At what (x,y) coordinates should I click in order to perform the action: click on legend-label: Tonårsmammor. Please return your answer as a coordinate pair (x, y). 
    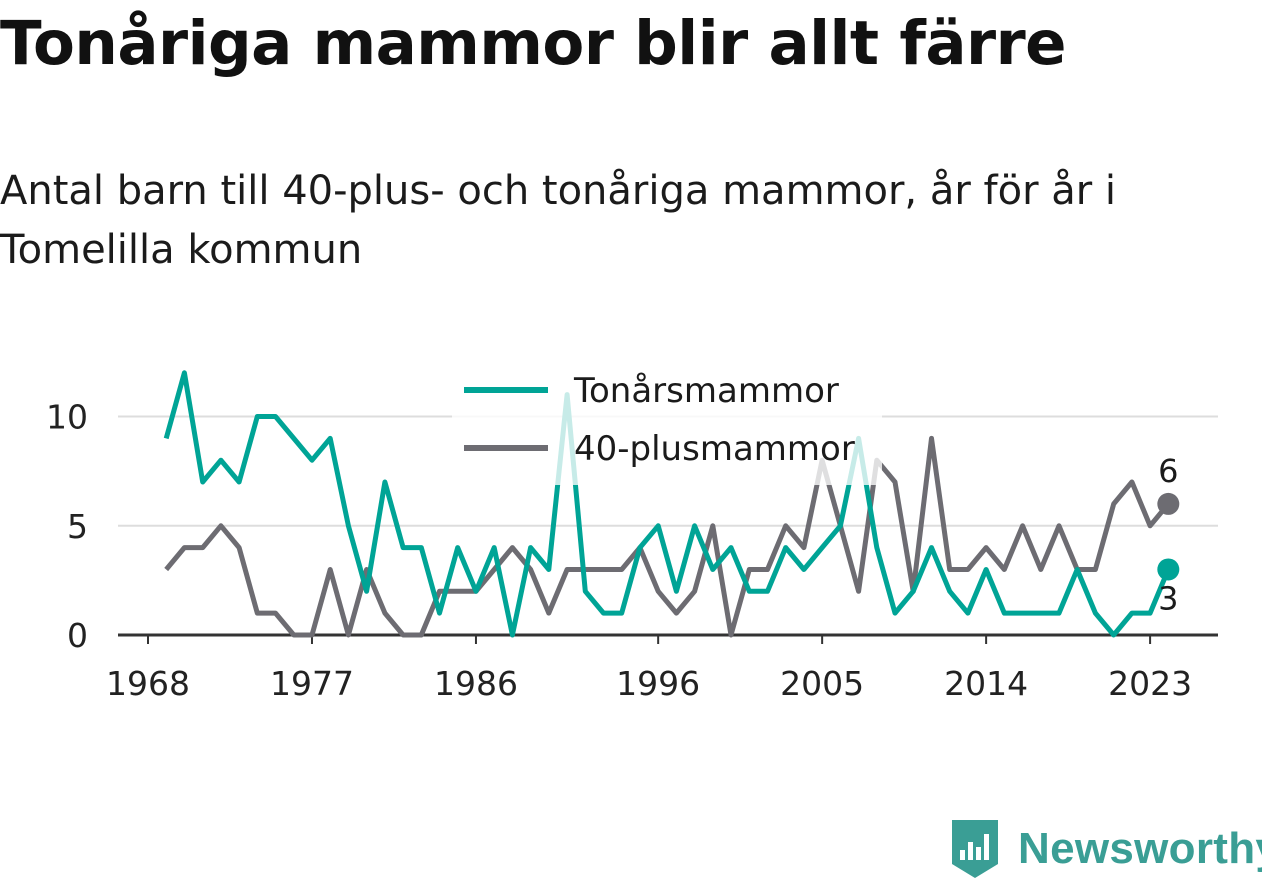
    Looking at the image, I should click on (706, 391).